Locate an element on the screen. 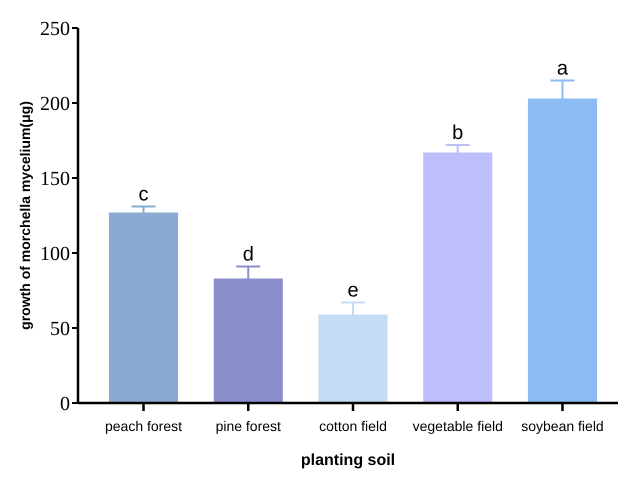 This screenshot has width=636, height=481. y-tick-label: 150 is located at coordinates (55, 179).